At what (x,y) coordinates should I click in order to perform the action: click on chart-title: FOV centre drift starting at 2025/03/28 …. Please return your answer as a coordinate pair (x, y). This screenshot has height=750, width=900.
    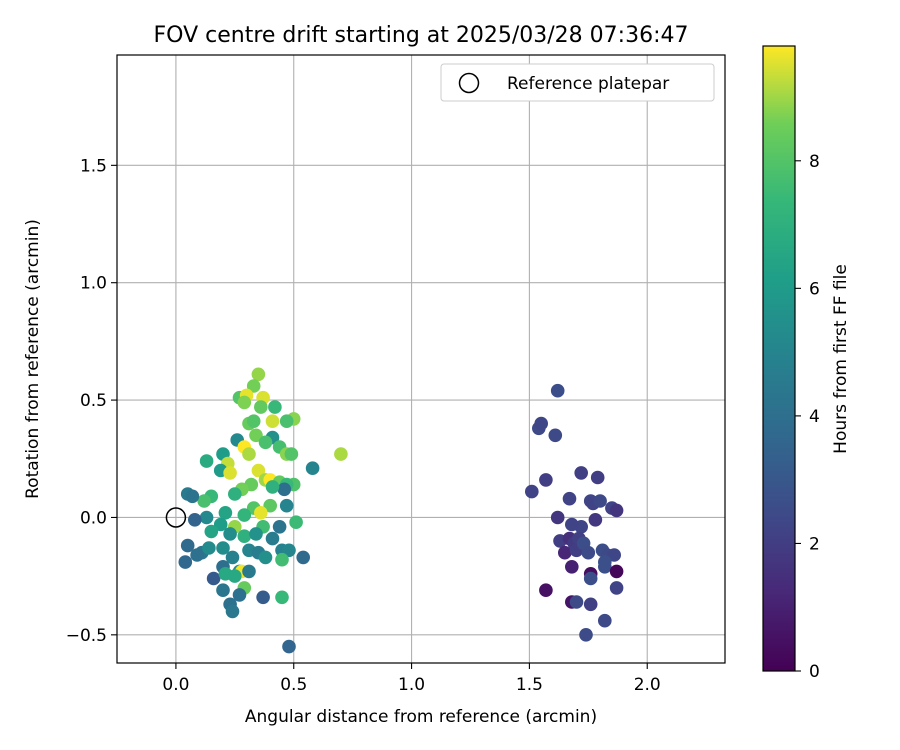
    Looking at the image, I should click on (421, 35).